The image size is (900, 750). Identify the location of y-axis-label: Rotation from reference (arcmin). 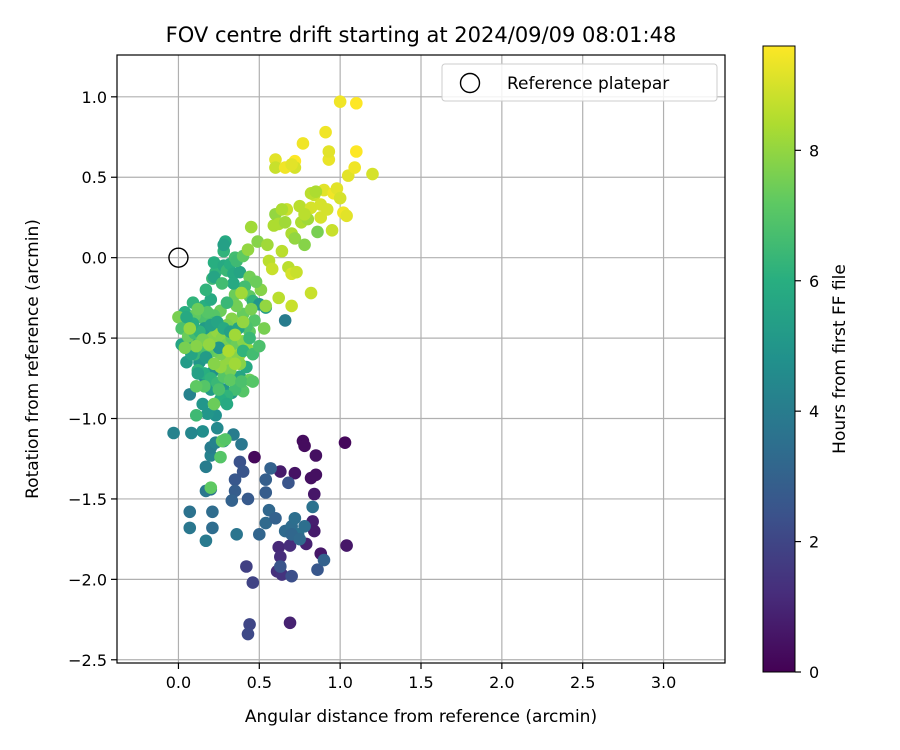
(33, 359).